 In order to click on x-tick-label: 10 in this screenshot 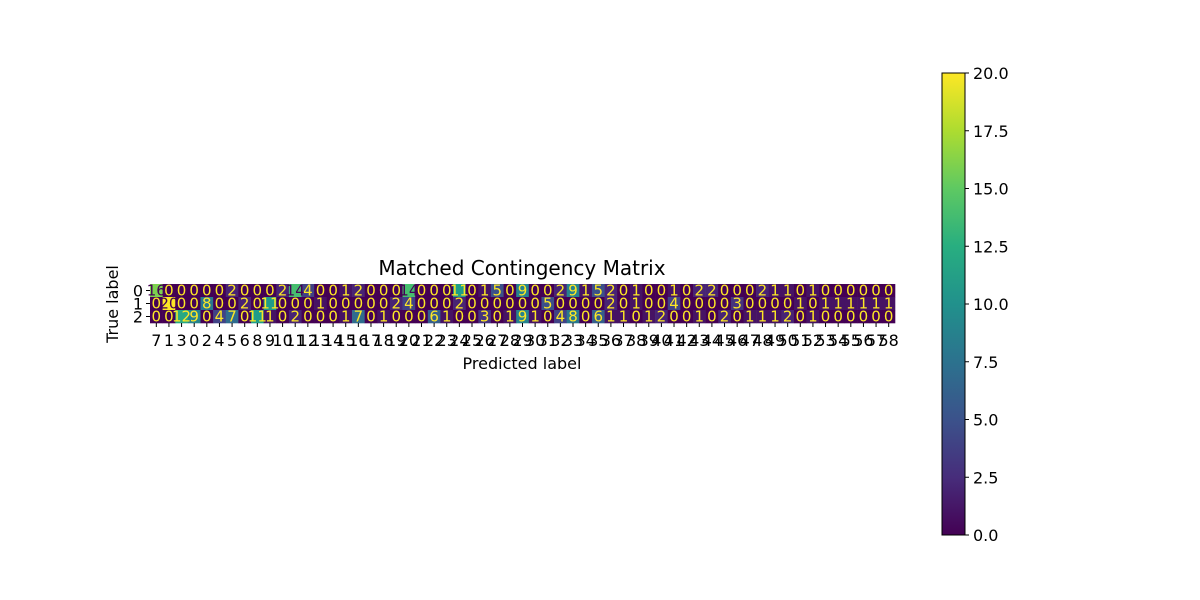, I will do `click(282, 340)`.